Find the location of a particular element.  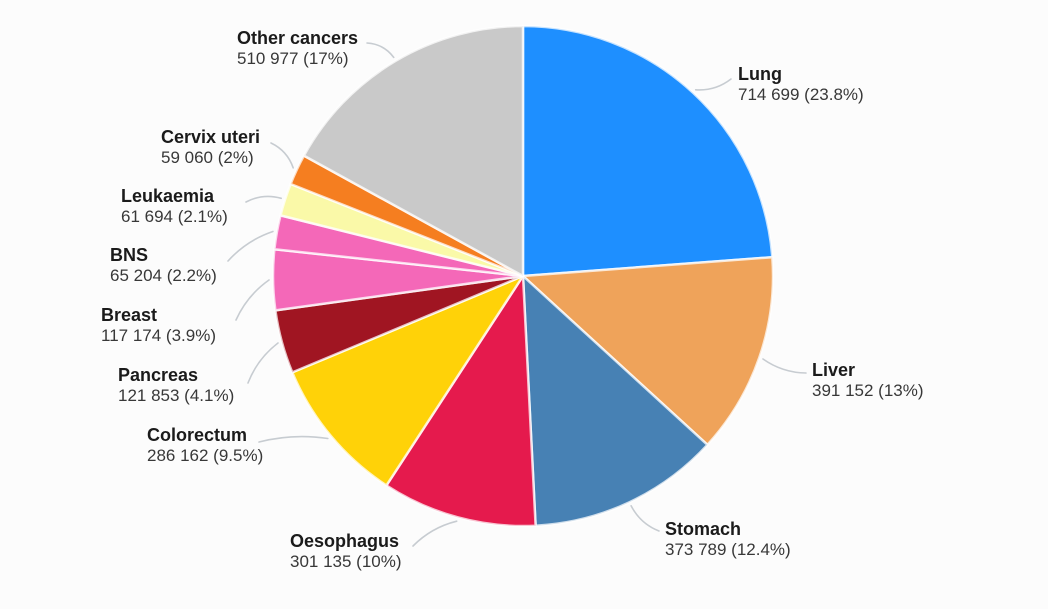

leader-line-other is located at coordinates (380, 50).